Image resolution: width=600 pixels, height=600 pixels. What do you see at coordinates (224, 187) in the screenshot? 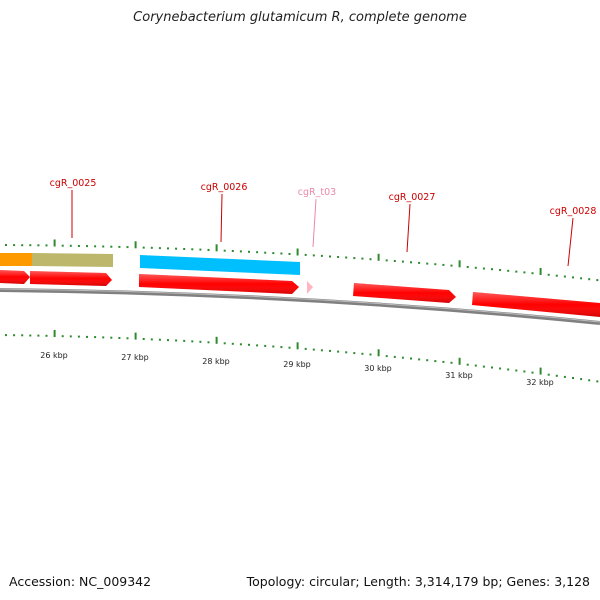
I see `gene-label-cgR-0026: cgR_0026` at bounding box center [224, 187].